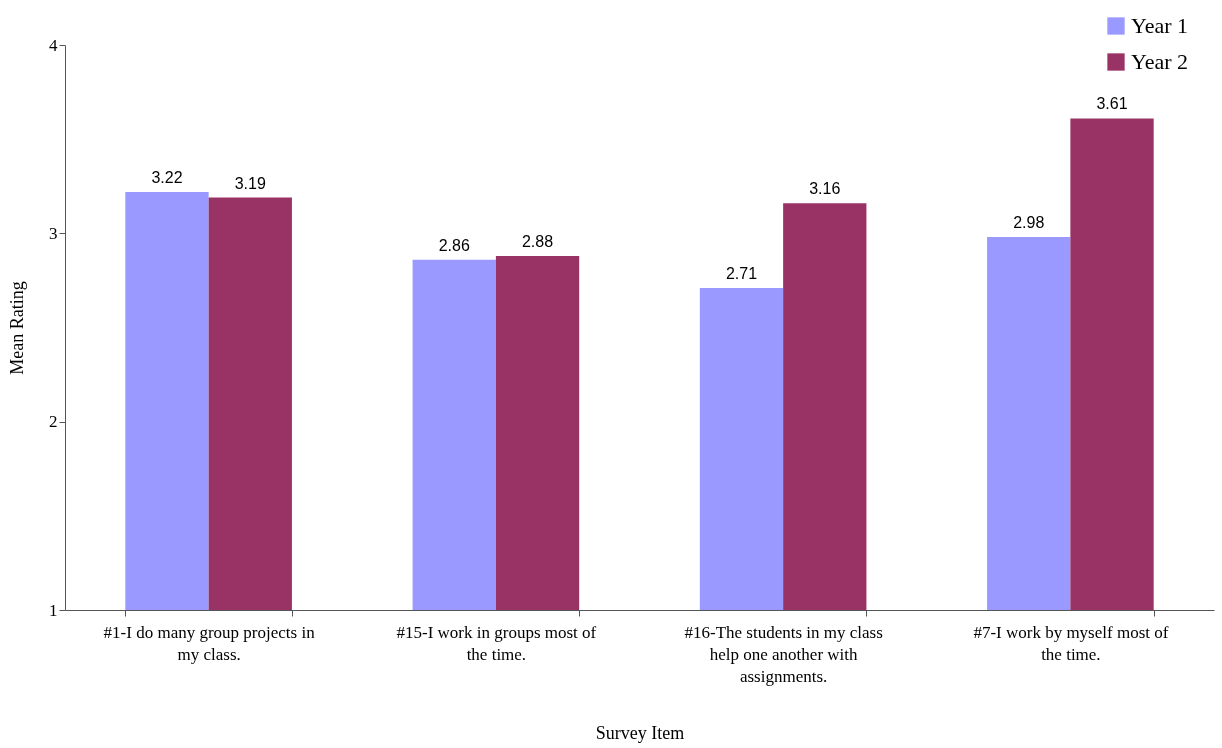  Describe the element at coordinates (53, 610) in the screenshot. I see `y-tick-label: 1` at that location.